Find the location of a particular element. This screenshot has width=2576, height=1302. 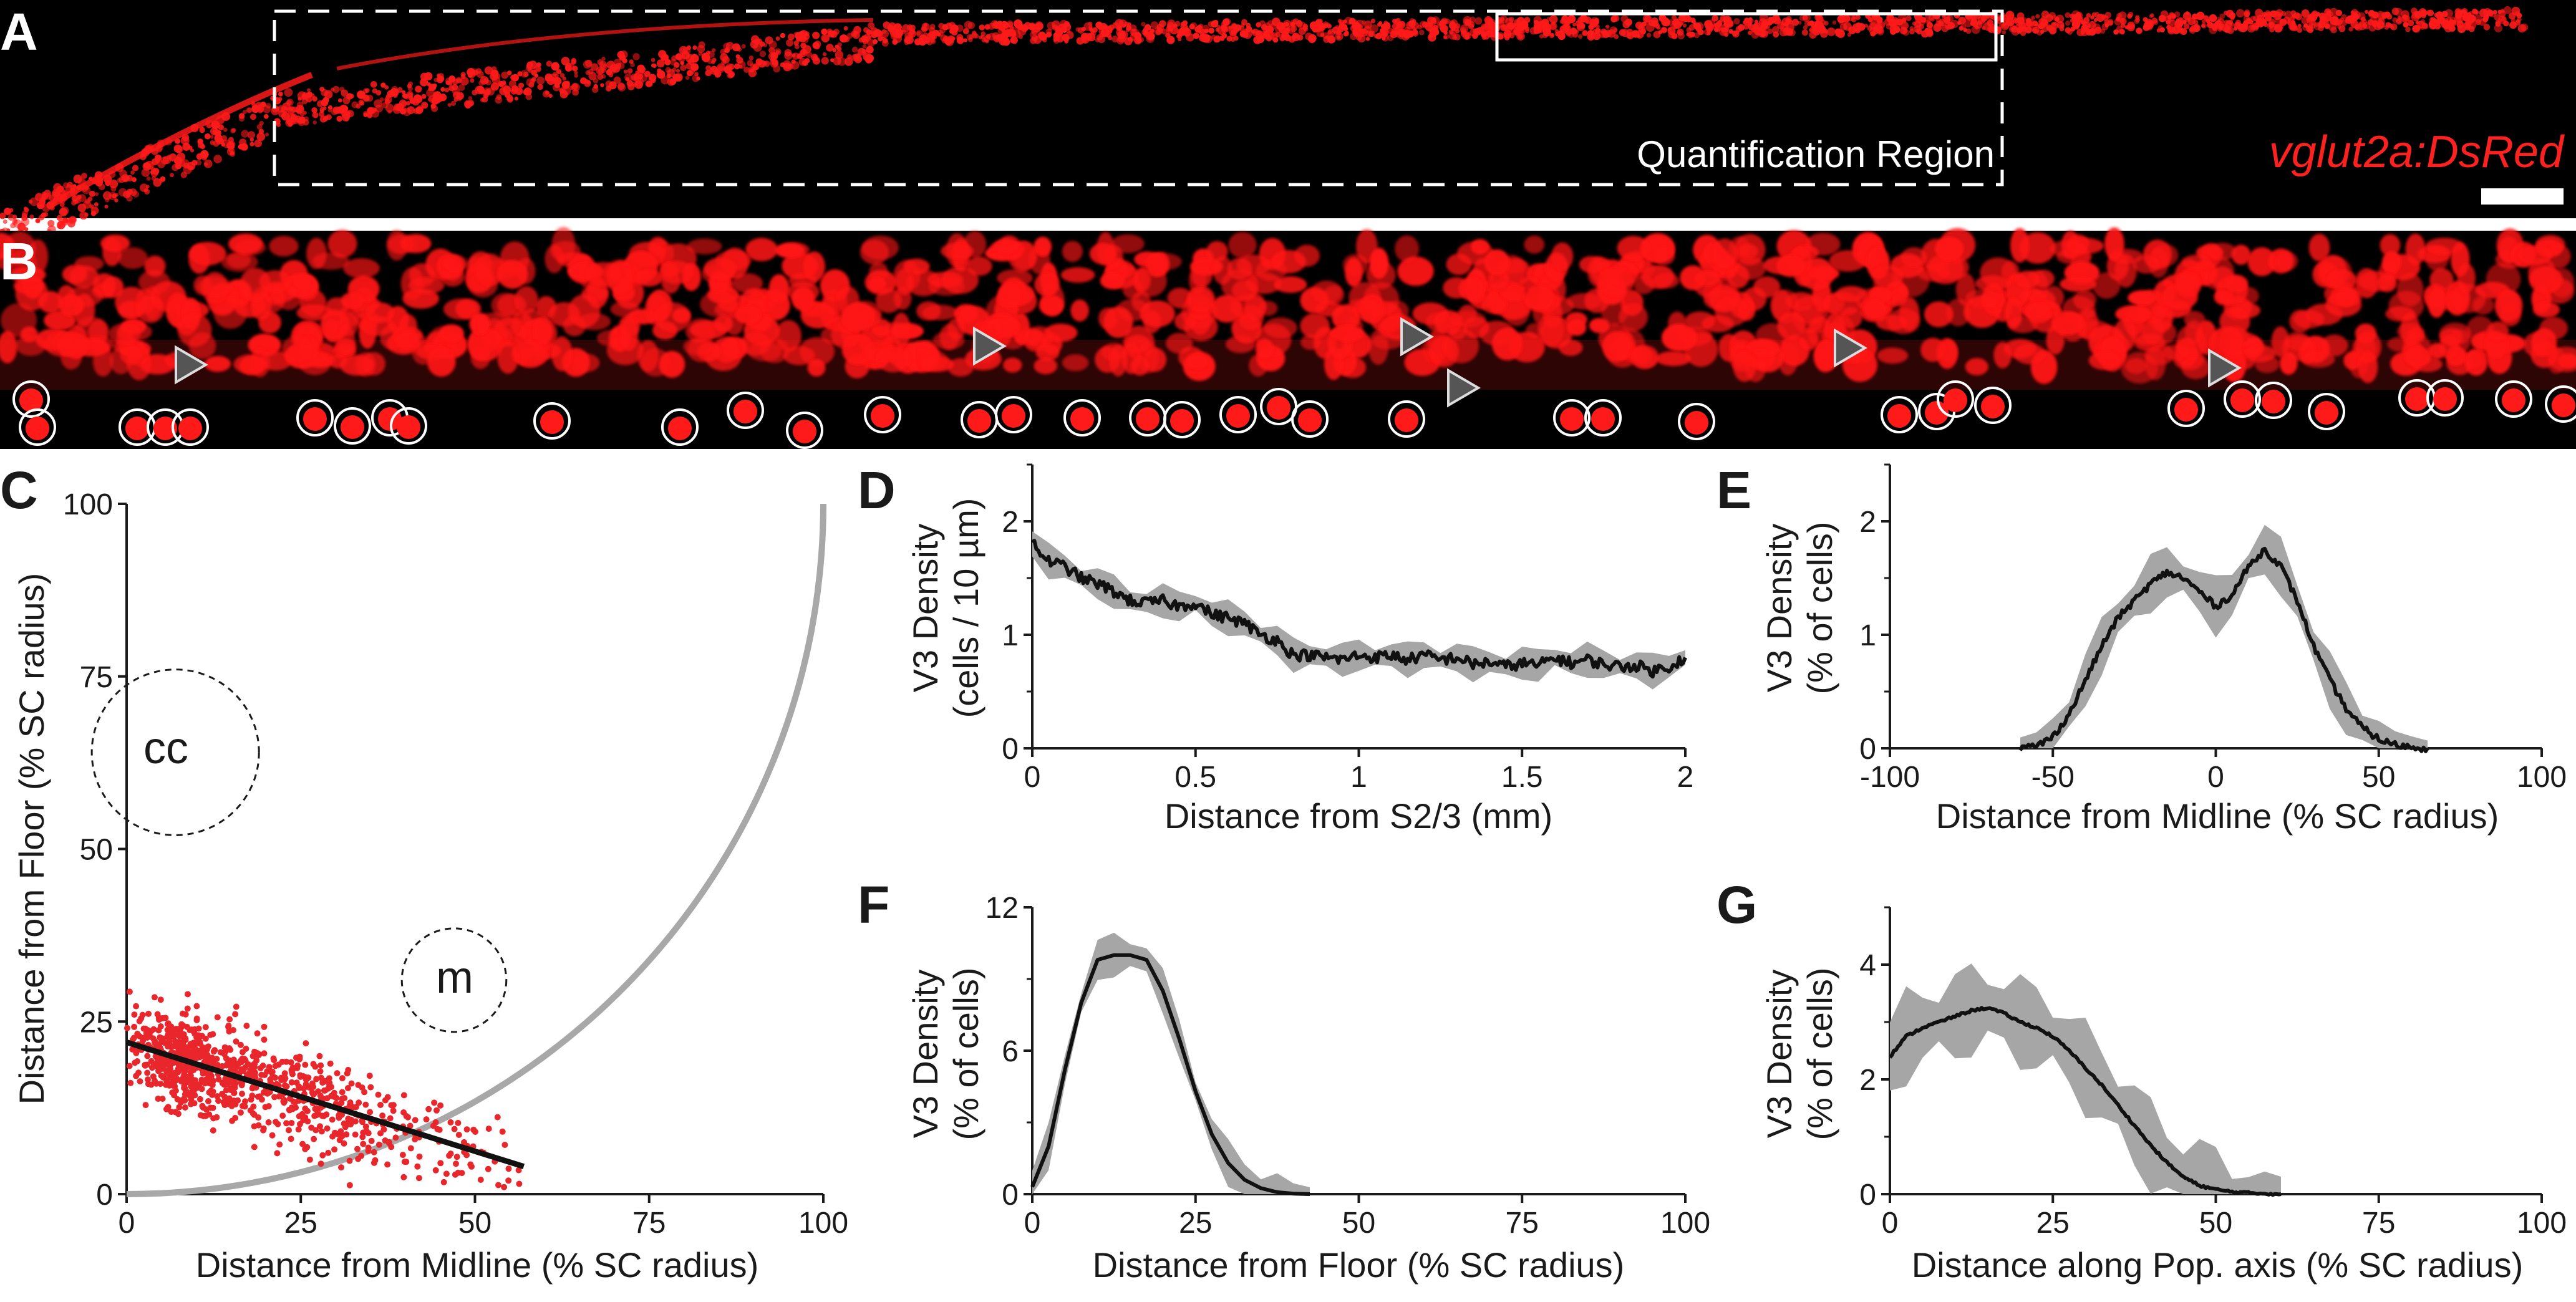

panel-c-x-axis-label: Distance from Midline (% SC radius) is located at coordinates (477, 1265).